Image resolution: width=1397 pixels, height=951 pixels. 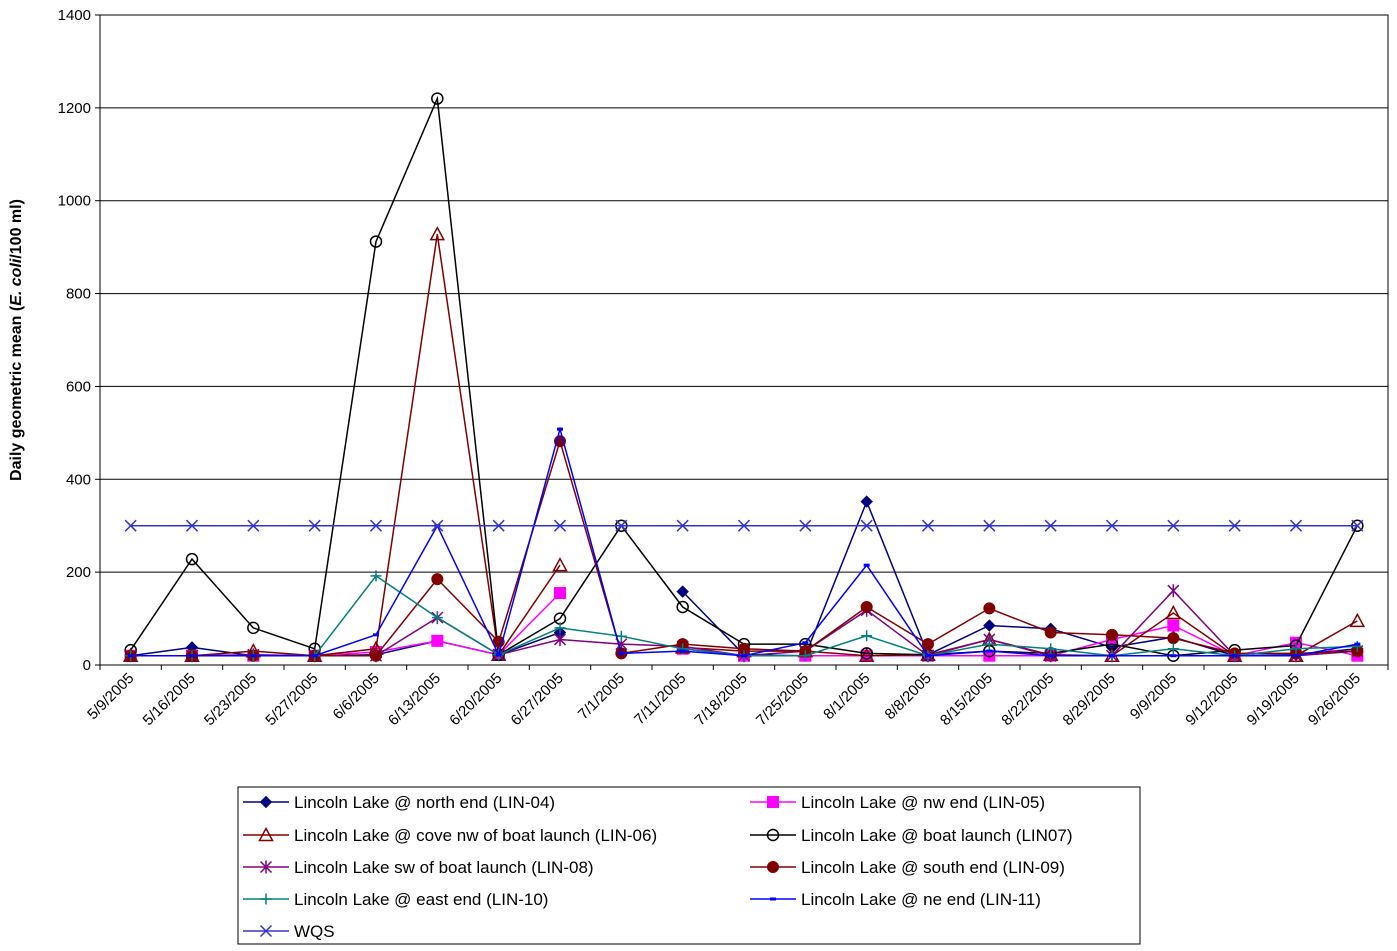 What do you see at coordinates (16, 282) in the screenshot?
I see `y-axis-label-part: E. coli` at bounding box center [16, 282].